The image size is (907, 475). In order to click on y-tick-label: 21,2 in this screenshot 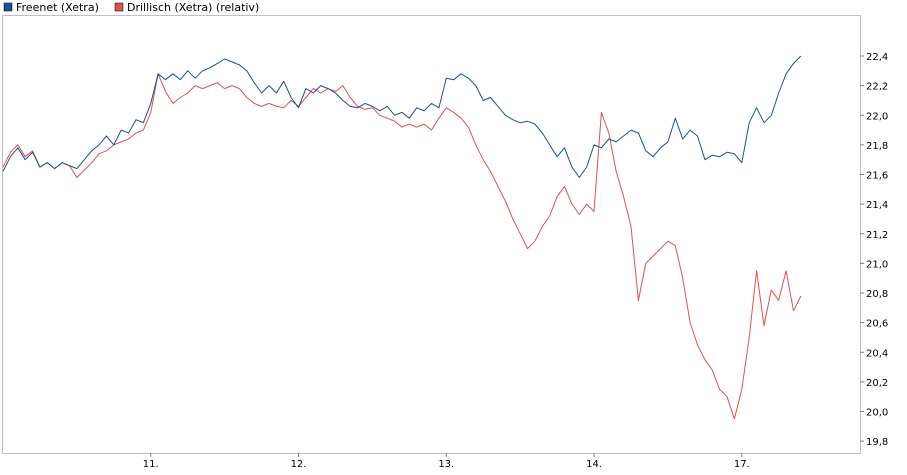, I will do `click(877, 235)`.